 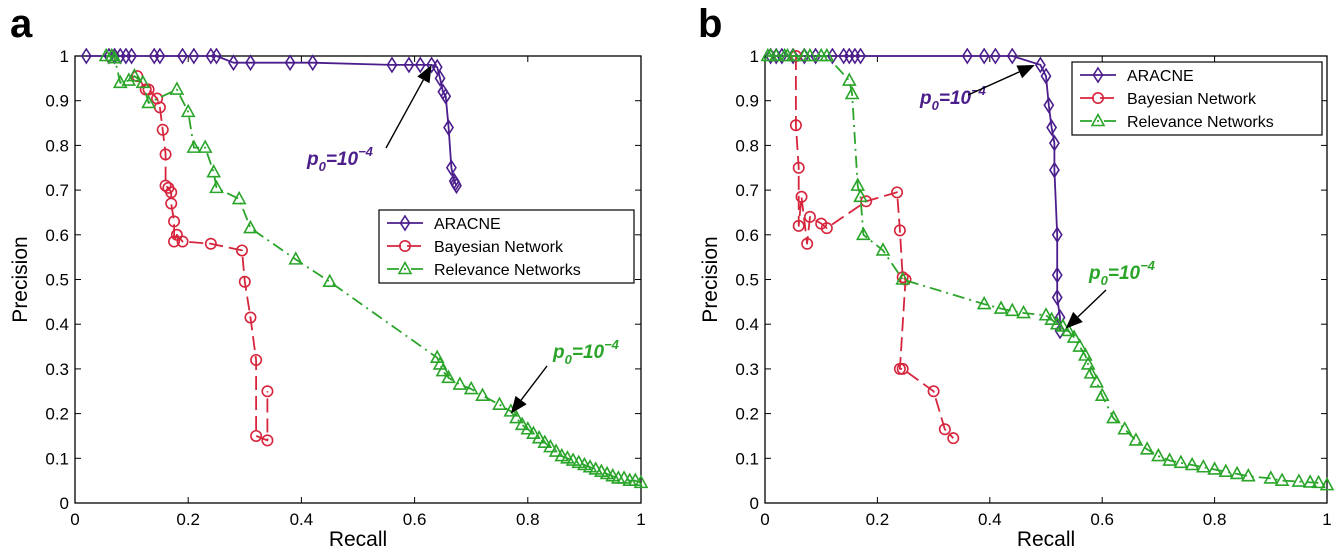 I want to click on annotation-relevance-networks: p0=10−4, so click(x=565, y=375).